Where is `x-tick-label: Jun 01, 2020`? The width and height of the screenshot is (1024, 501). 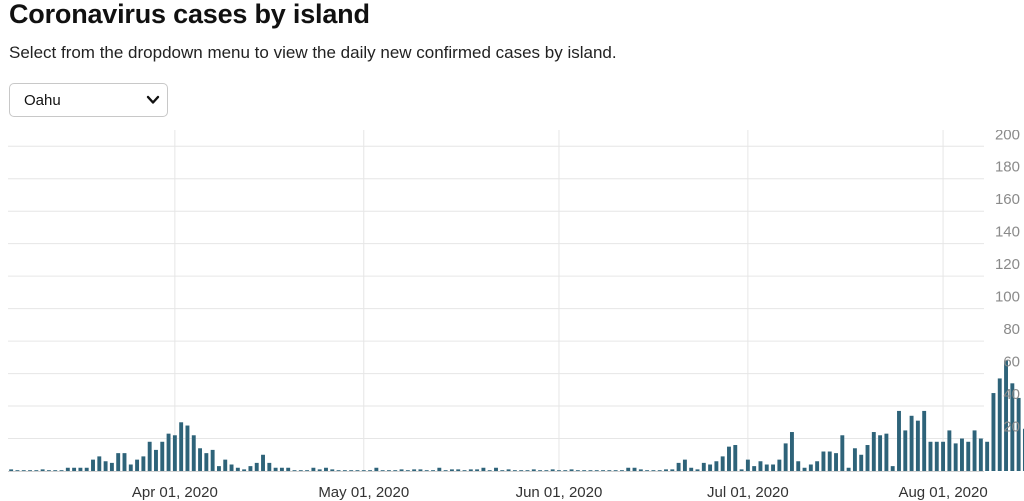 x-tick-label: Jun 01, 2020 is located at coordinates (559, 492).